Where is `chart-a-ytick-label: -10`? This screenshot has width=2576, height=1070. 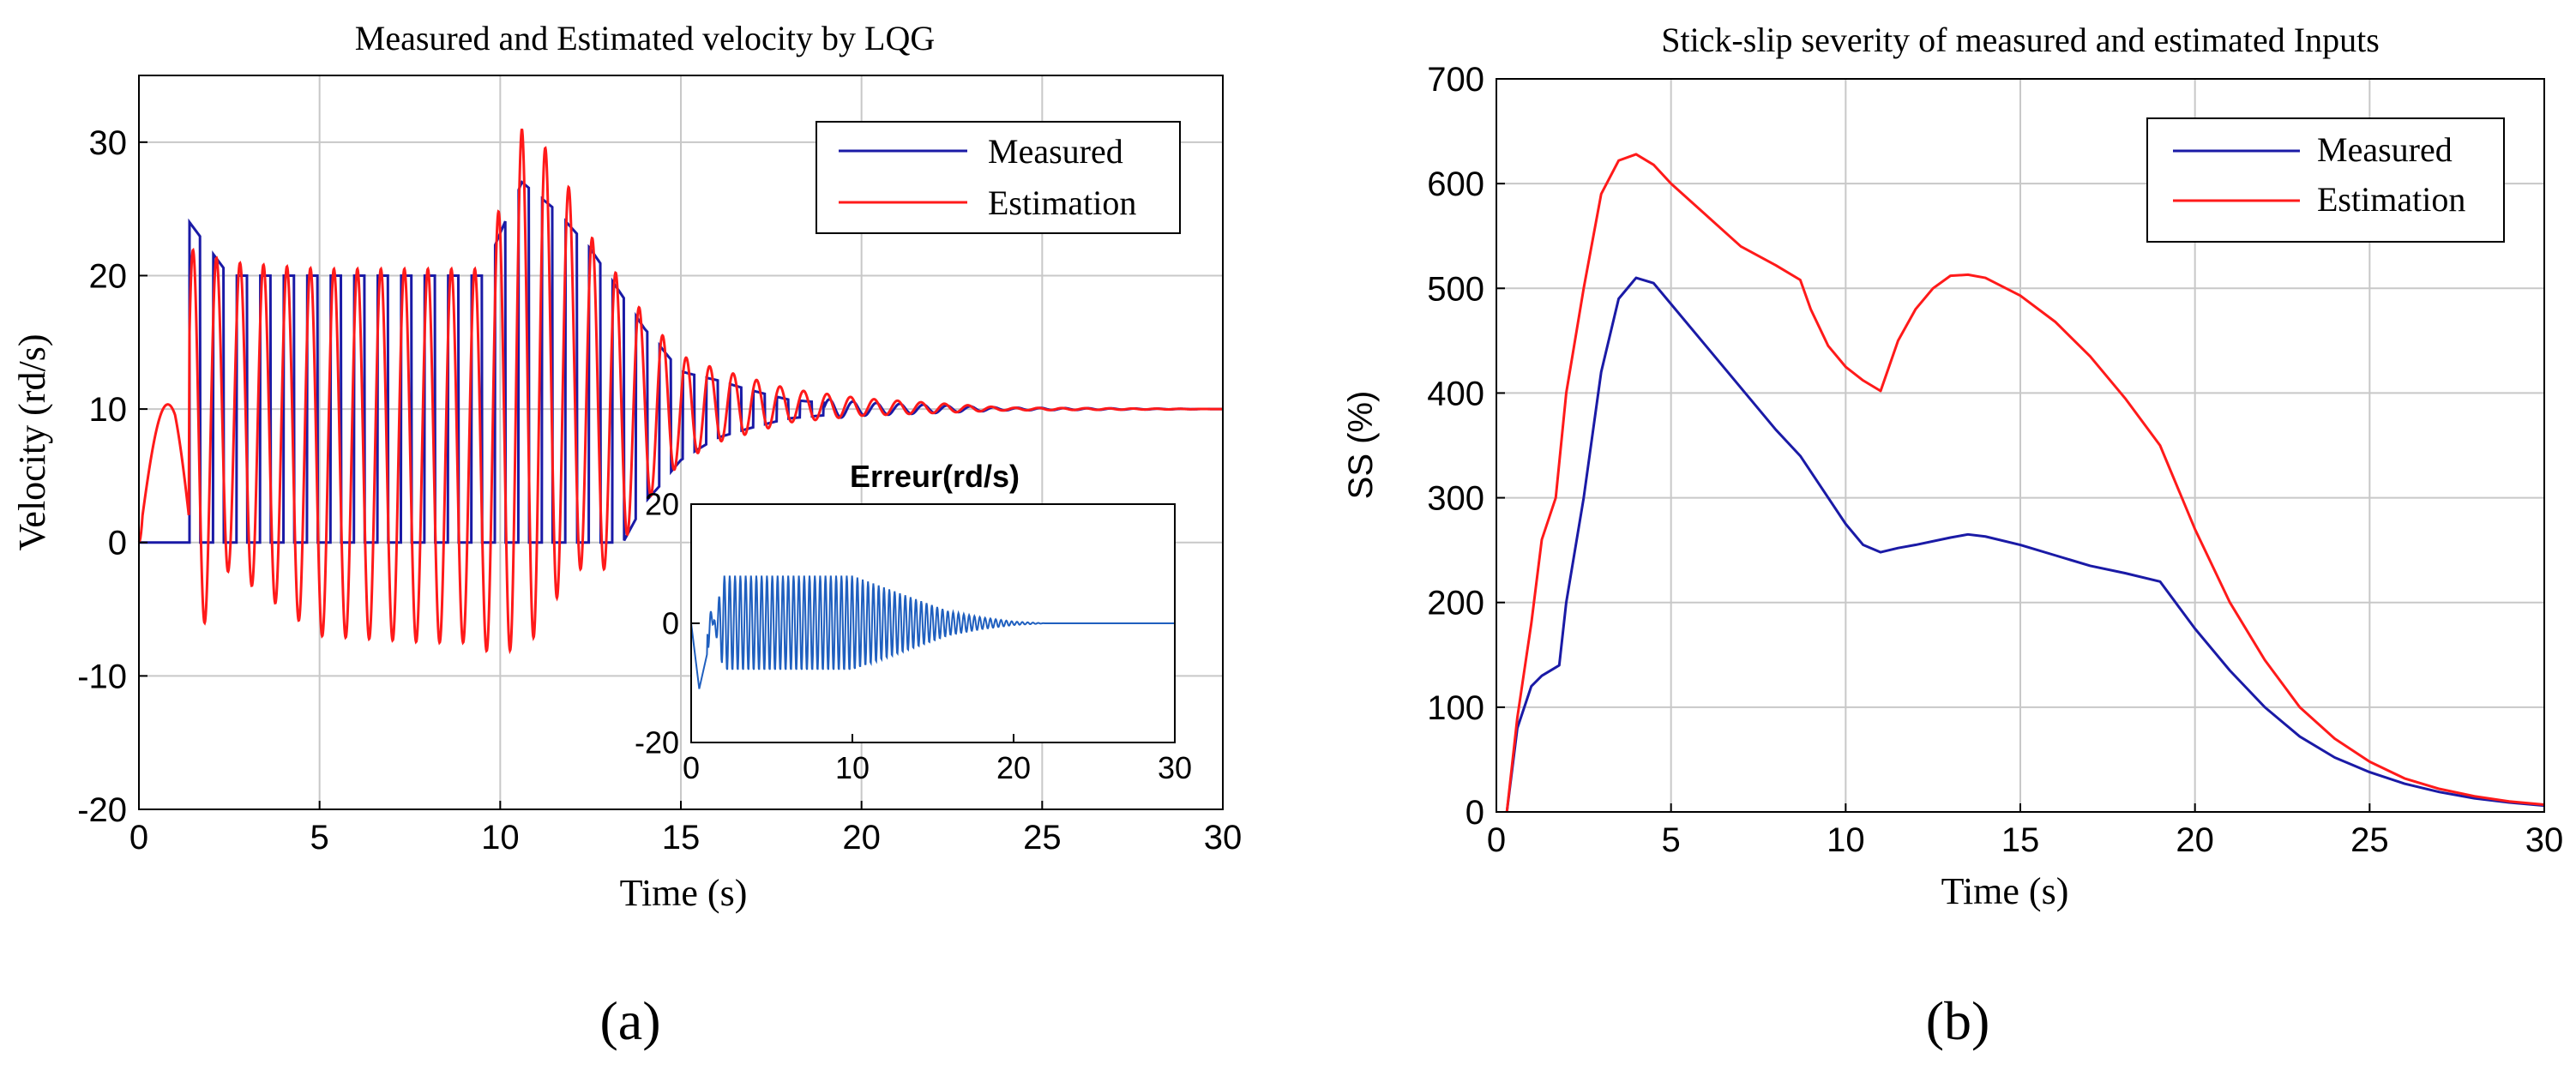
chart-a-ytick-label: -10 is located at coordinates (102, 676).